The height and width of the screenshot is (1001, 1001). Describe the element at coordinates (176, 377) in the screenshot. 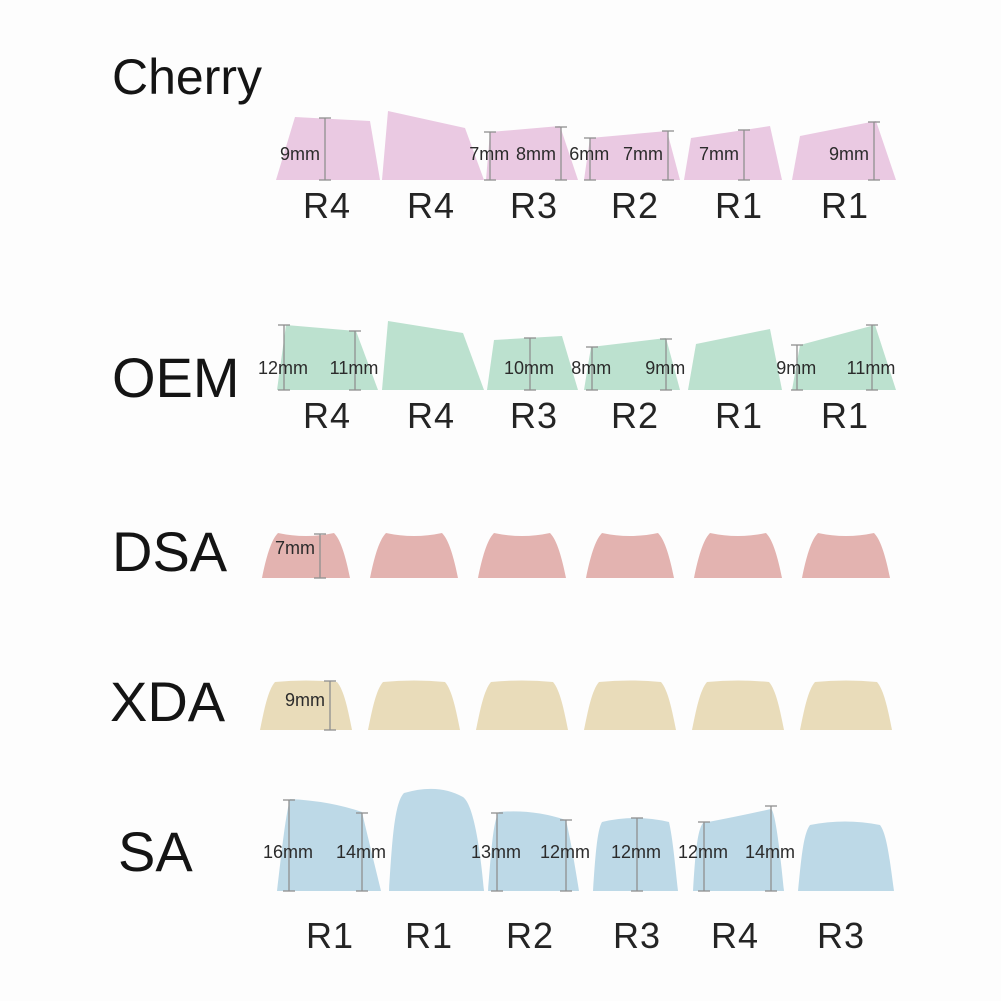

I see `profile-name-oem: OEM` at that location.